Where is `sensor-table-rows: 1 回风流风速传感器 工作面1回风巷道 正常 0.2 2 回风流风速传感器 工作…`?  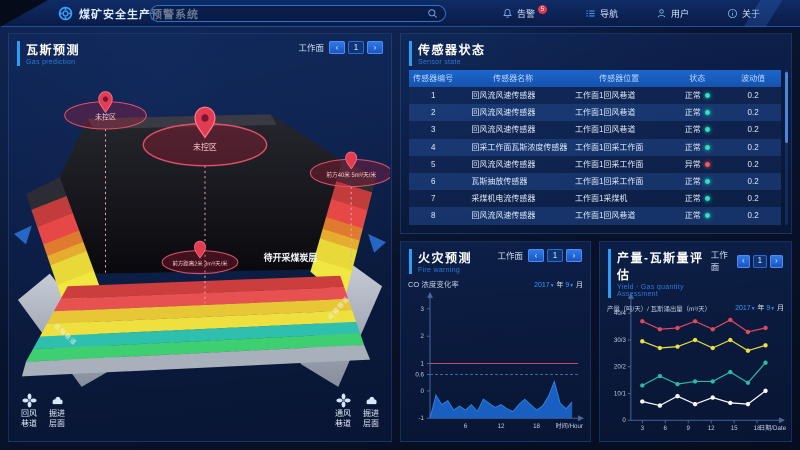
sensor-table-rows: 1 回风流风速传感器 工作面1回风巷道 正常 0.2 2 回风流风速传感器 工作… is located at coordinates (595, 156).